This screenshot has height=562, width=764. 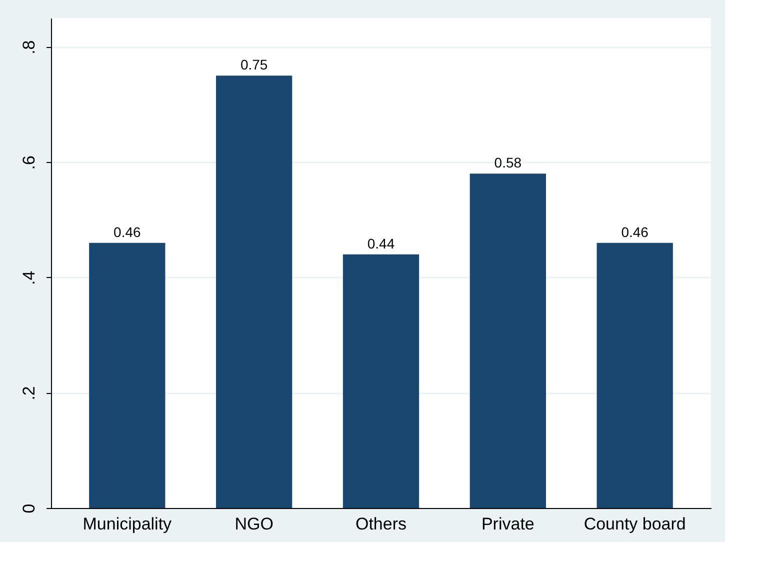 What do you see at coordinates (381, 524) in the screenshot?
I see `x-tick-label: Others` at bounding box center [381, 524].